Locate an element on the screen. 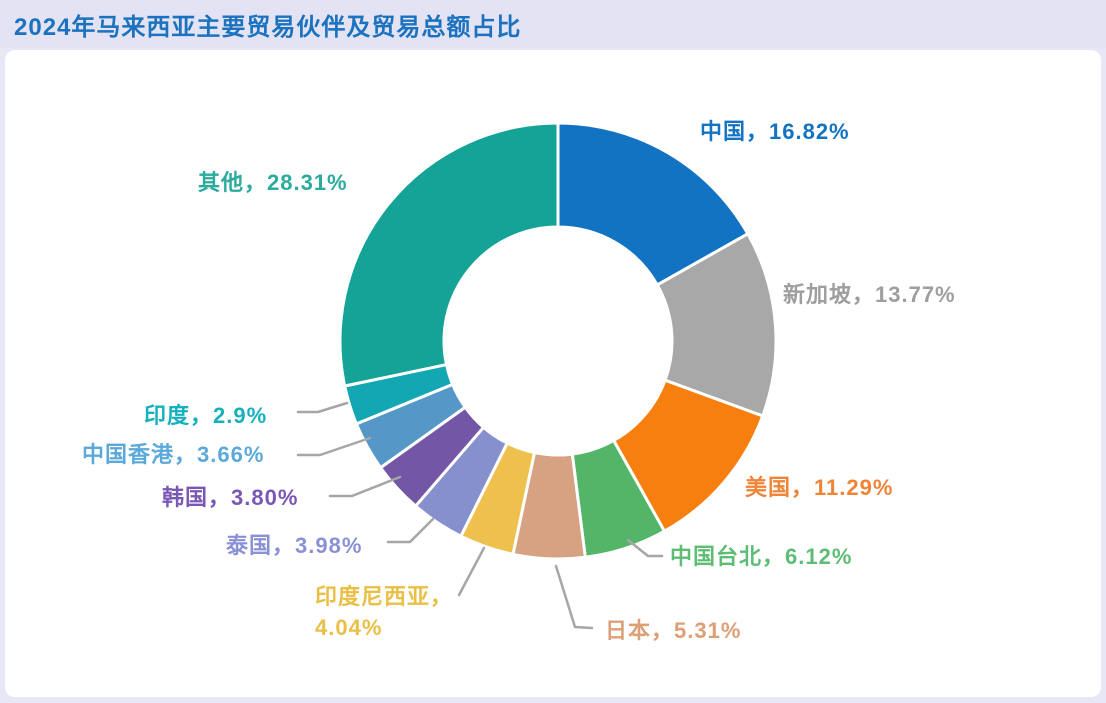 Image resolution: width=1106 pixels, height=703 pixels. leader-line-韩国 is located at coordinates (365, 486).